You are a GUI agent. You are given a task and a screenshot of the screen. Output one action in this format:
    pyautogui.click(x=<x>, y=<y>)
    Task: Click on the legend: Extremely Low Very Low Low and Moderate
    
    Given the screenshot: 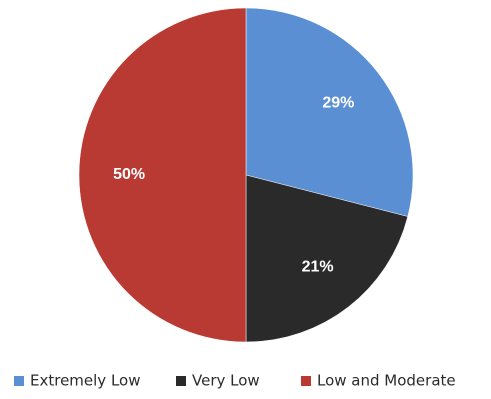 What is the action you would take?
    pyautogui.click(x=235, y=381)
    